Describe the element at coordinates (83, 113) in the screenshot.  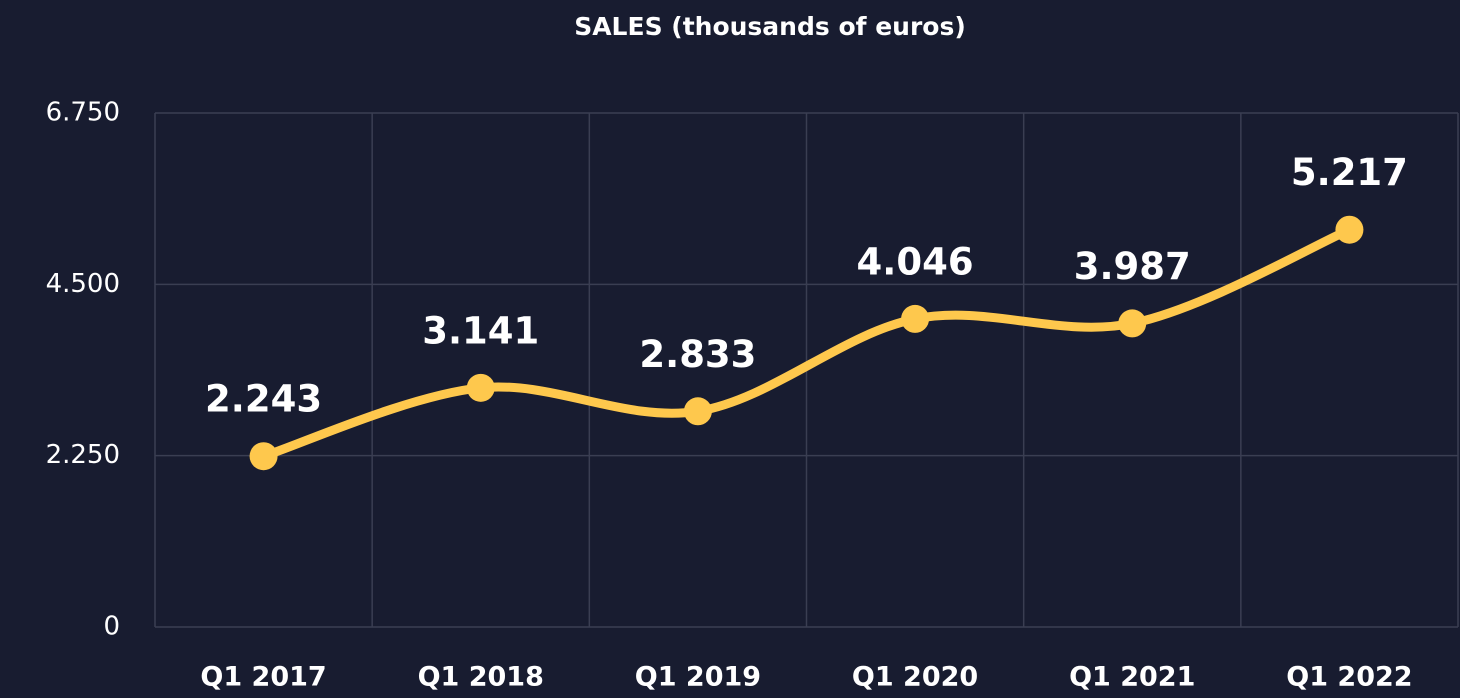
I see `y-tick-label: 6.750` at that location.